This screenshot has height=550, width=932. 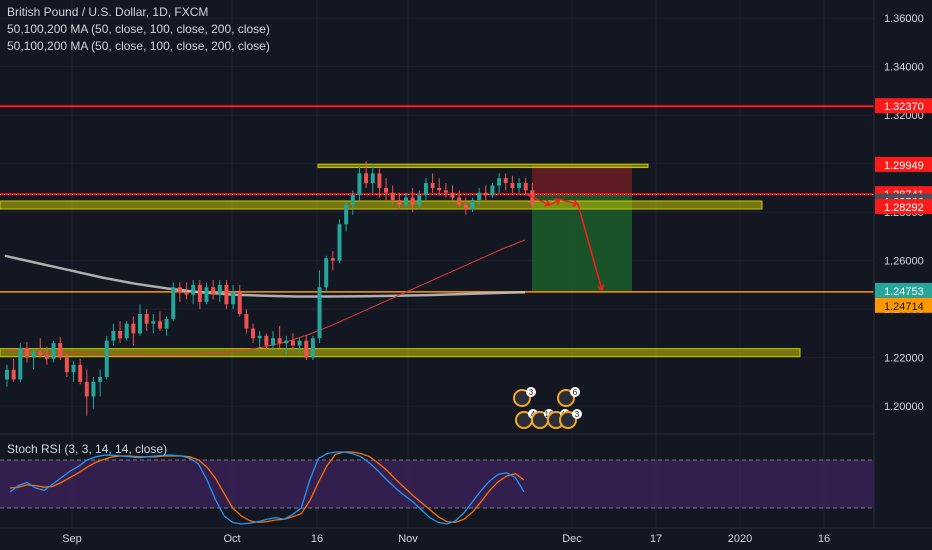 I want to click on legend-stoch: Stoch RSI (3, 3, 14, 14, close), so click(x=87, y=449).